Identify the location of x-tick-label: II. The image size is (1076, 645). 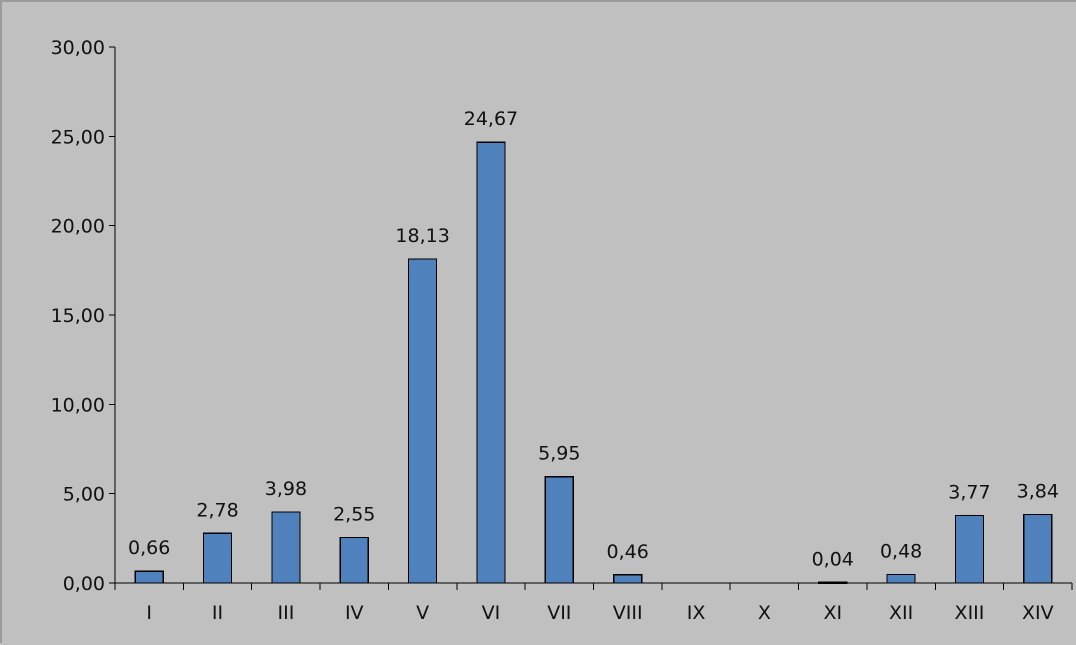
(217, 613).